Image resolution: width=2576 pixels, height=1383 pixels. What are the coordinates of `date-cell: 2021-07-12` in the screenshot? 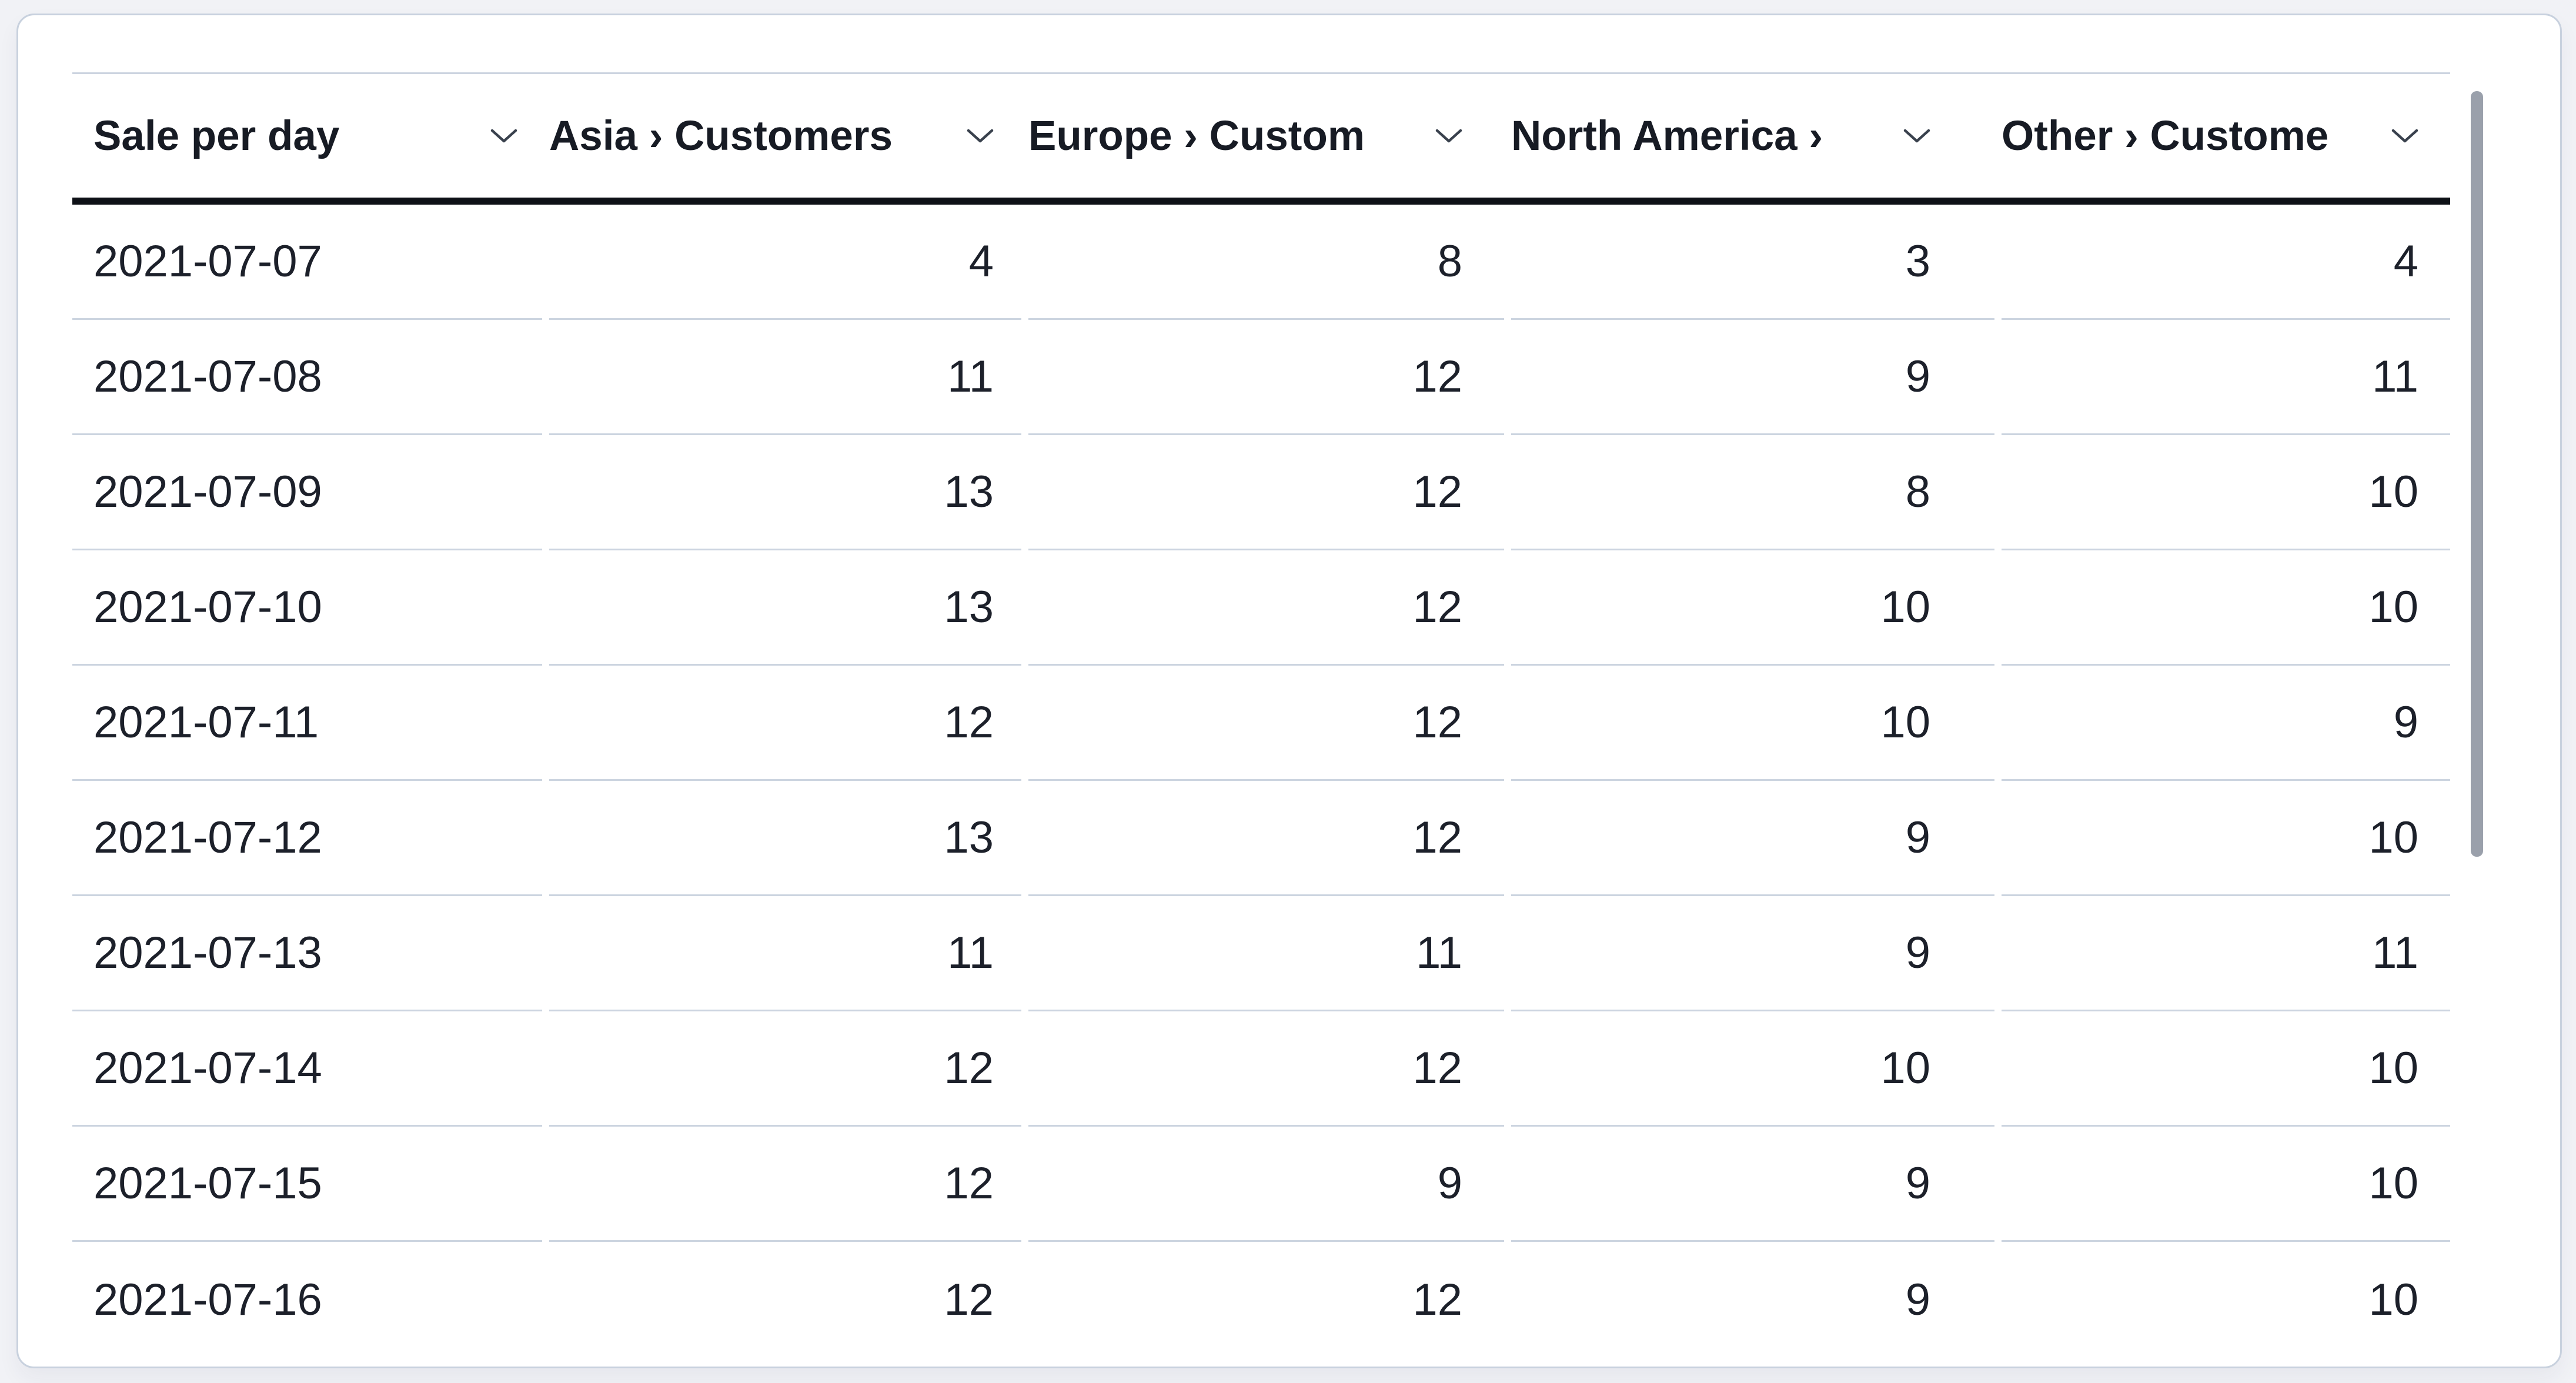 It's located at (307, 838).